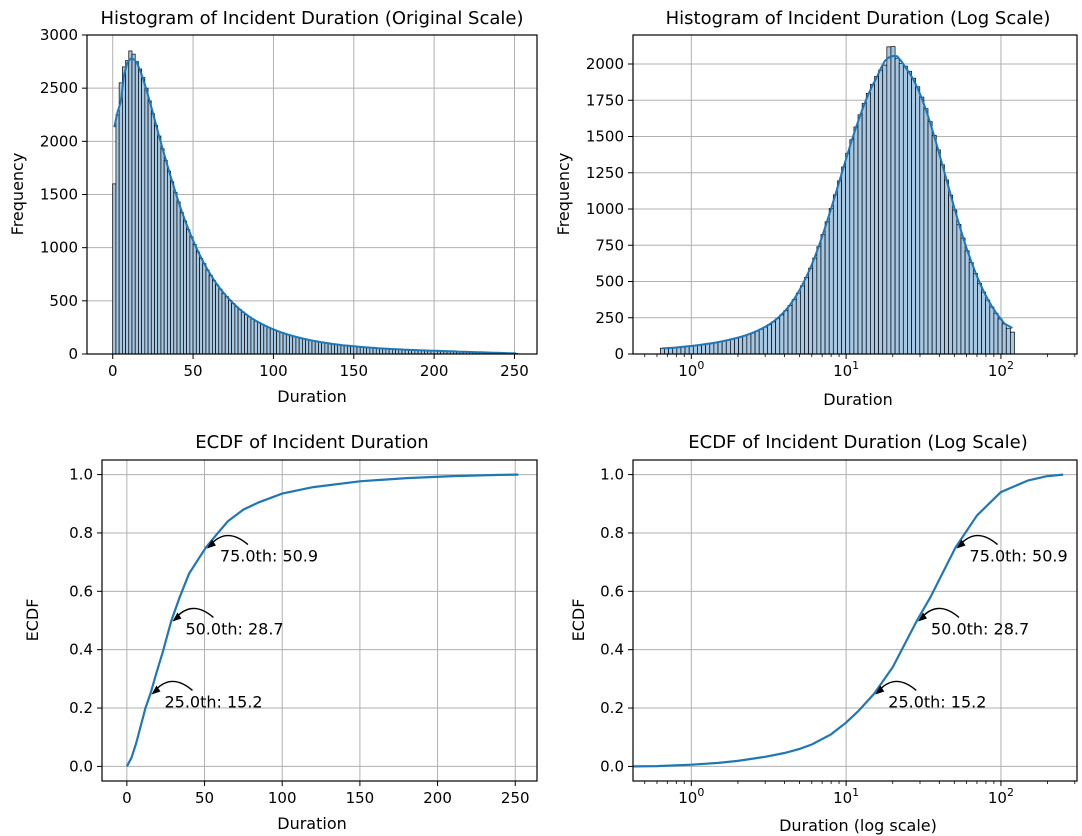 This screenshot has height=836, width=1082. What do you see at coordinates (81, 650) in the screenshot?
I see `y-tick-label: 0.4` at bounding box center [81, 650].